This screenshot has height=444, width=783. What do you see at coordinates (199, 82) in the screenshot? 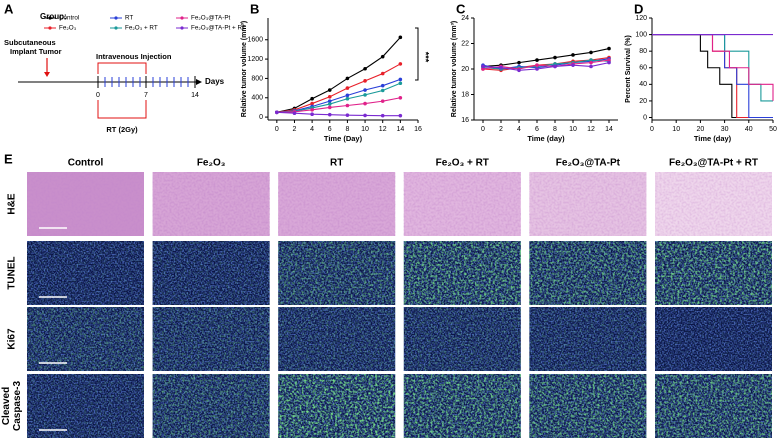
I see `arrow-head` at bounding box center [199, 82].